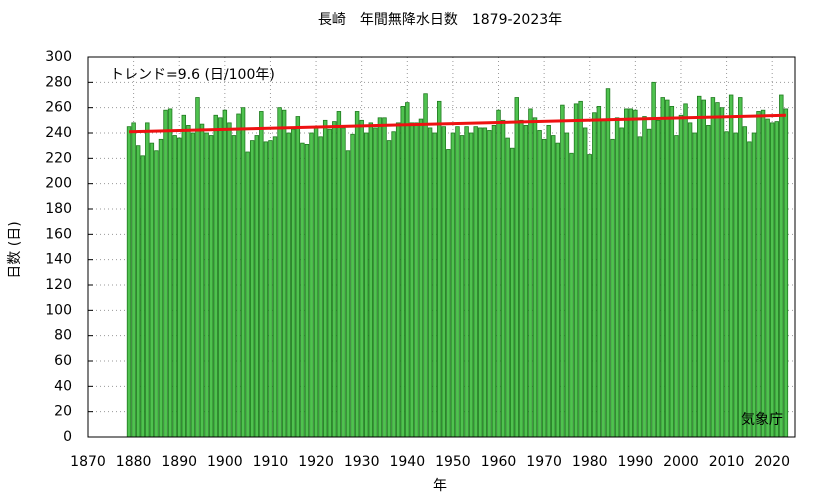 This screenshot has width=833, height=498. What do you see at coordinates (63, 412) in the screenshot?
I see `y-tick-label: 20` at bounding box center [63, 412].